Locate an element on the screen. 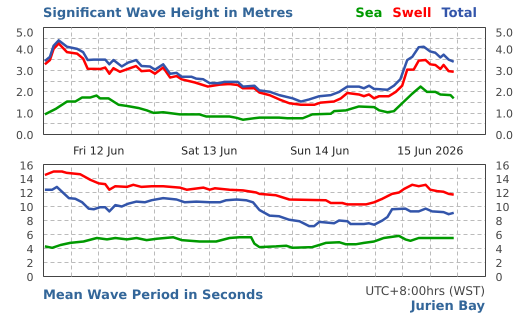  y2-tick-label: 4.0 is located at coordinates (504, 49).